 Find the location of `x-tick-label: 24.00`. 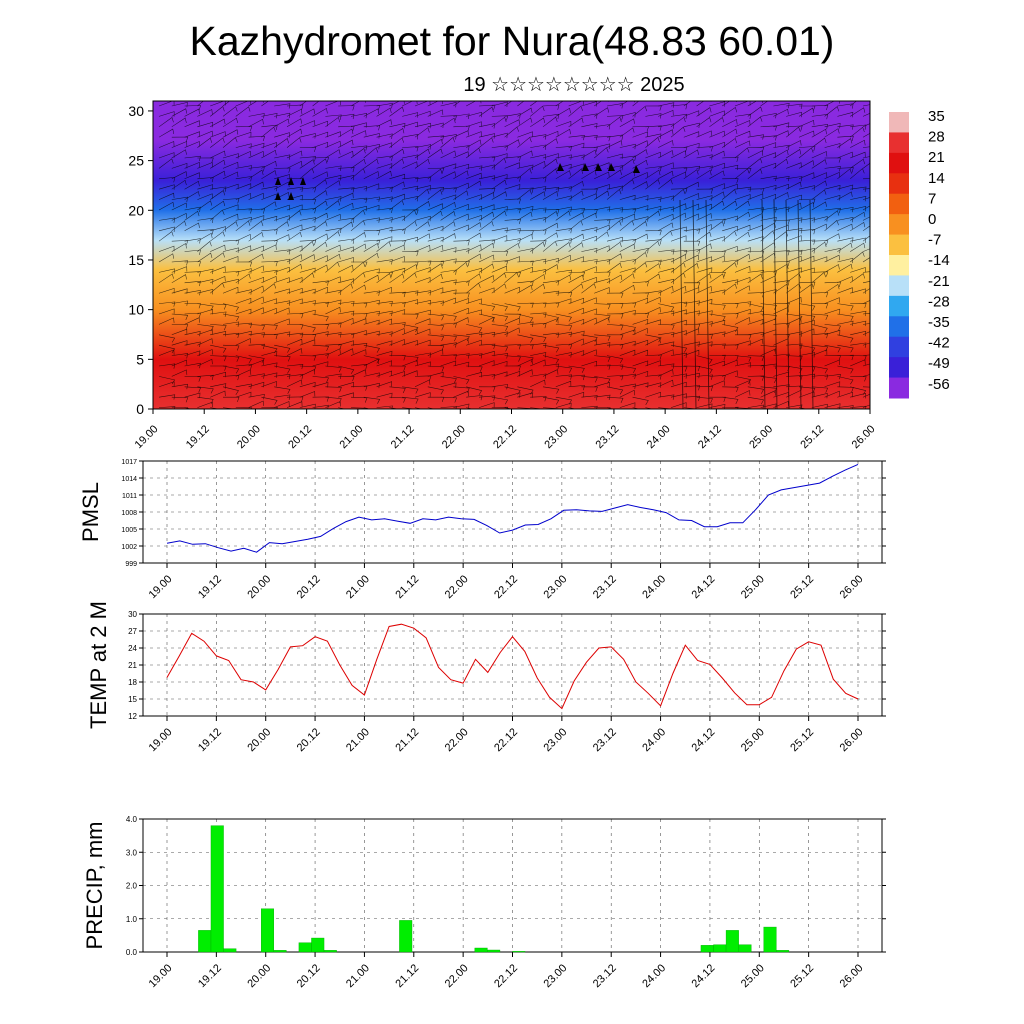

x-tick-label: 24.00 is located at coordinates (659, 437).